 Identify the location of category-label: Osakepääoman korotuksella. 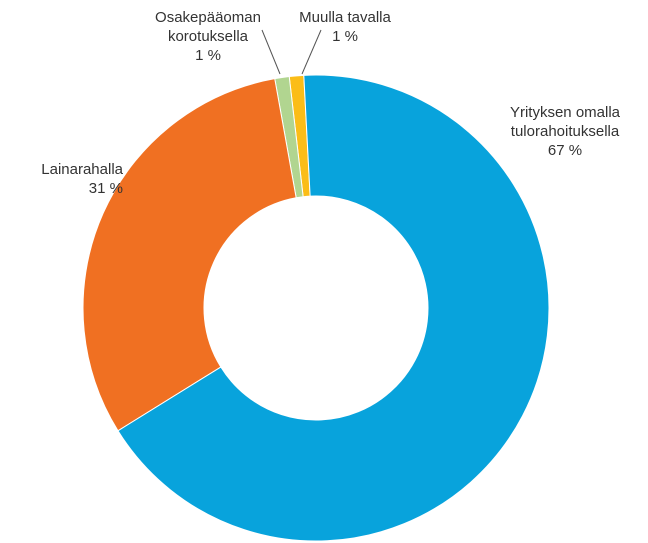
(208, 27).